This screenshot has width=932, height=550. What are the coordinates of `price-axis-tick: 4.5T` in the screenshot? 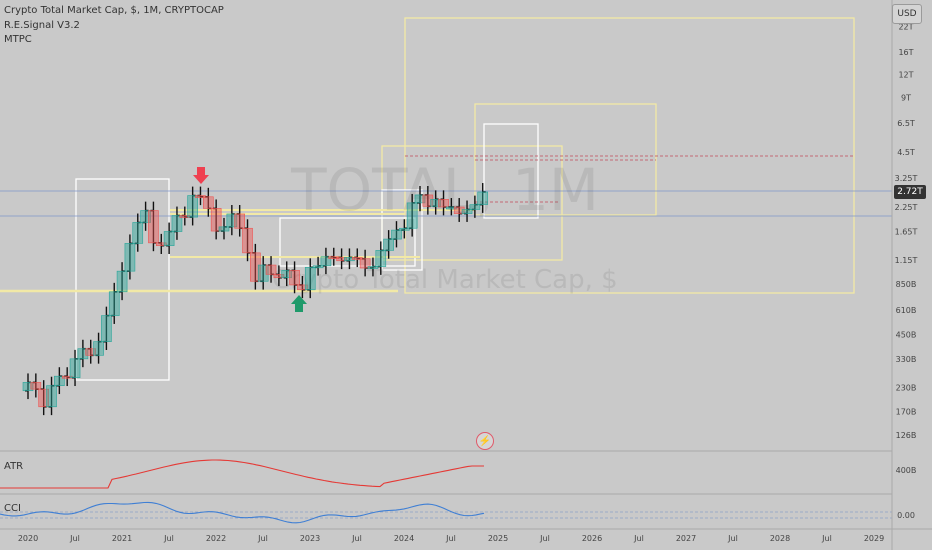 It's located at (906, 152).